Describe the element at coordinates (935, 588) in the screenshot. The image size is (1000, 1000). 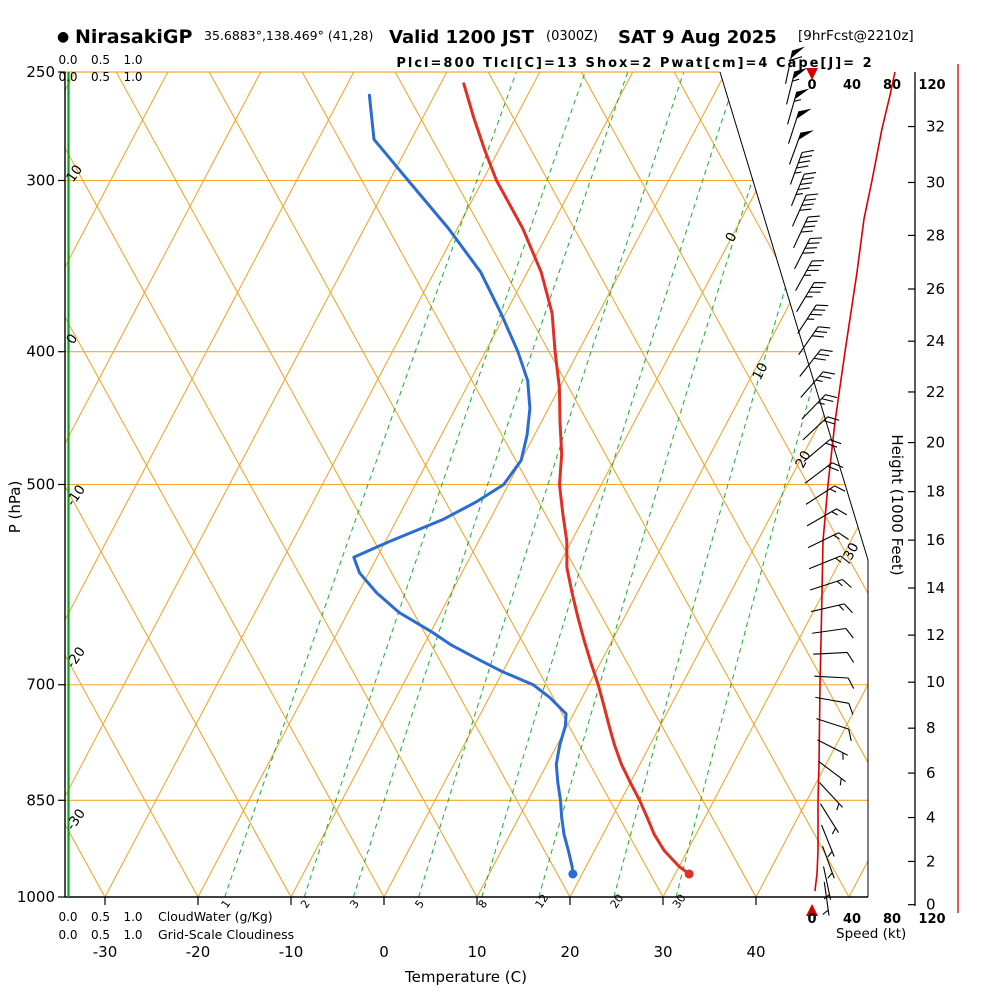
I see `height-tick-label: 14` at that location.